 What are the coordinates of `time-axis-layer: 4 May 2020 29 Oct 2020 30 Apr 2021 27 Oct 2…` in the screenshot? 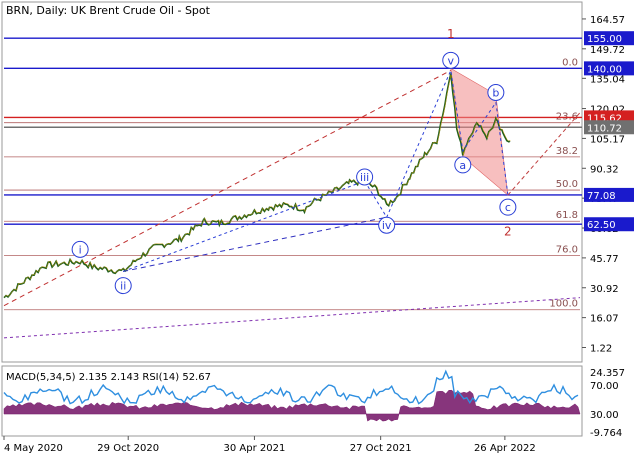 It's located at (269, 445).